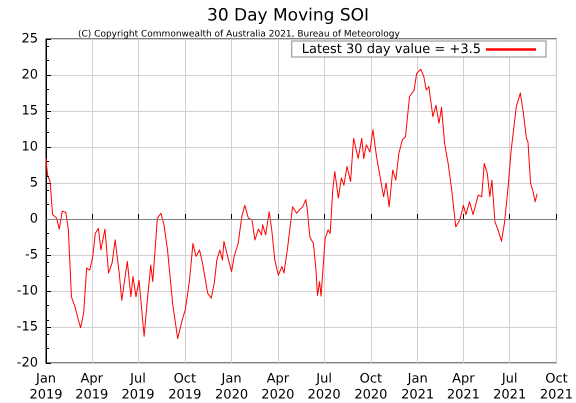 The height and width of the screenshot is (403, 576). Describe the element at coordinates (557, 387) in the screenshot. I see `x-tick-label: Oct 2021` at that location.